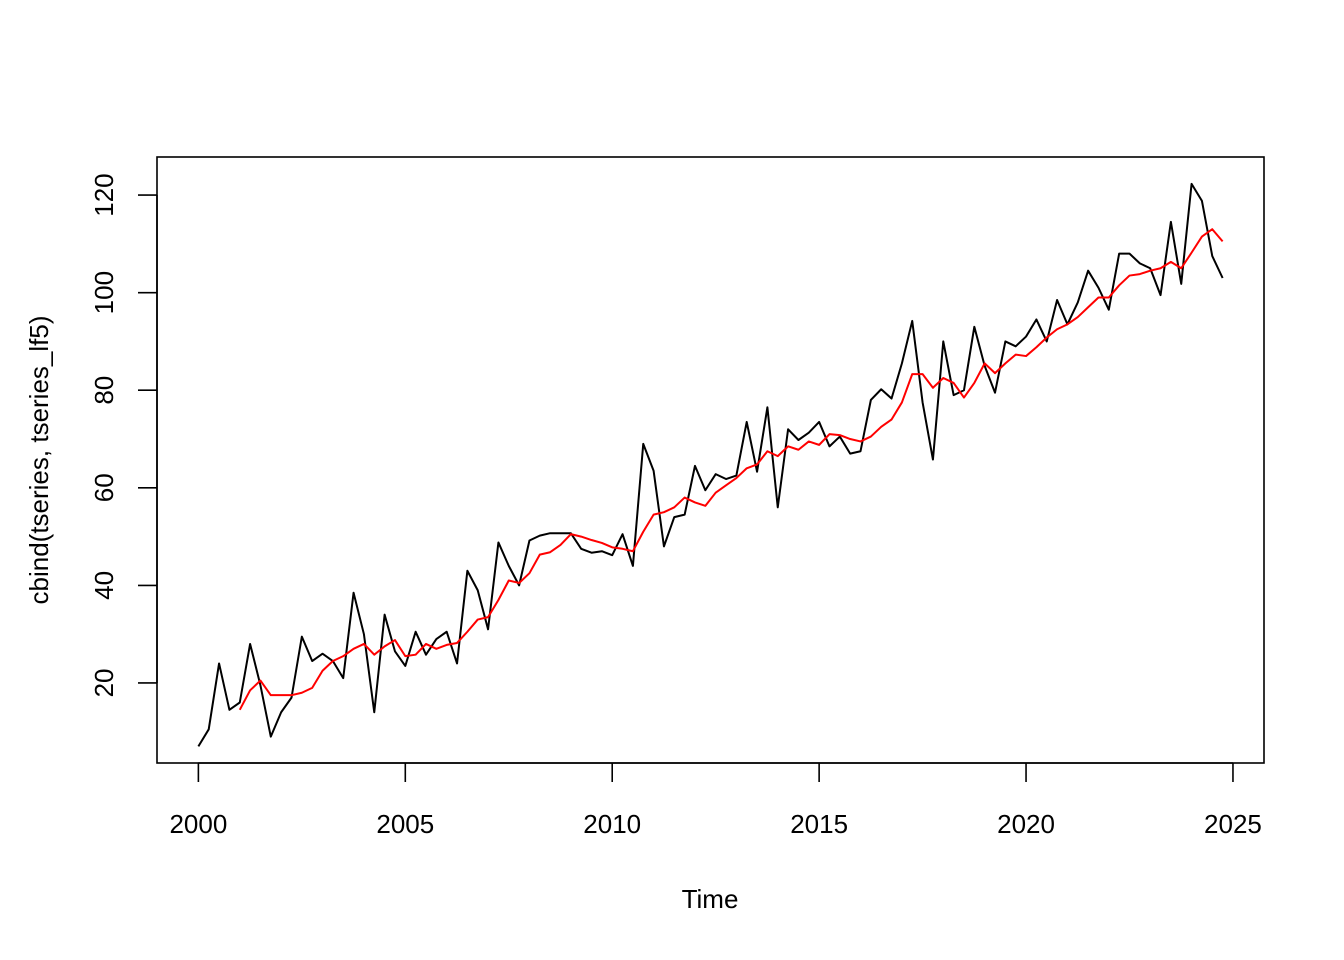  I want to click on y-tick-label: 80, so click(104, 390).